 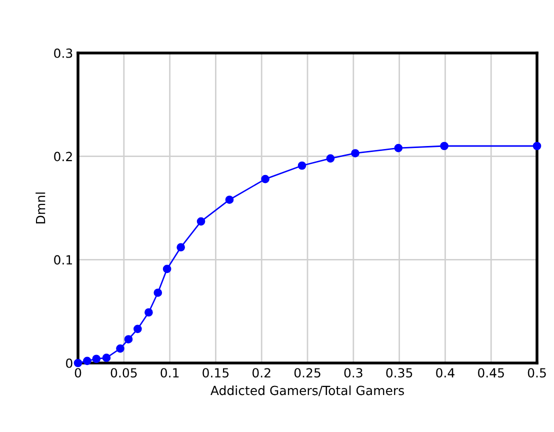 What do you see at coordinates (78, 373) in the screenshot?
I see `x-tick-label: 0` at bounding box center [78, 373].